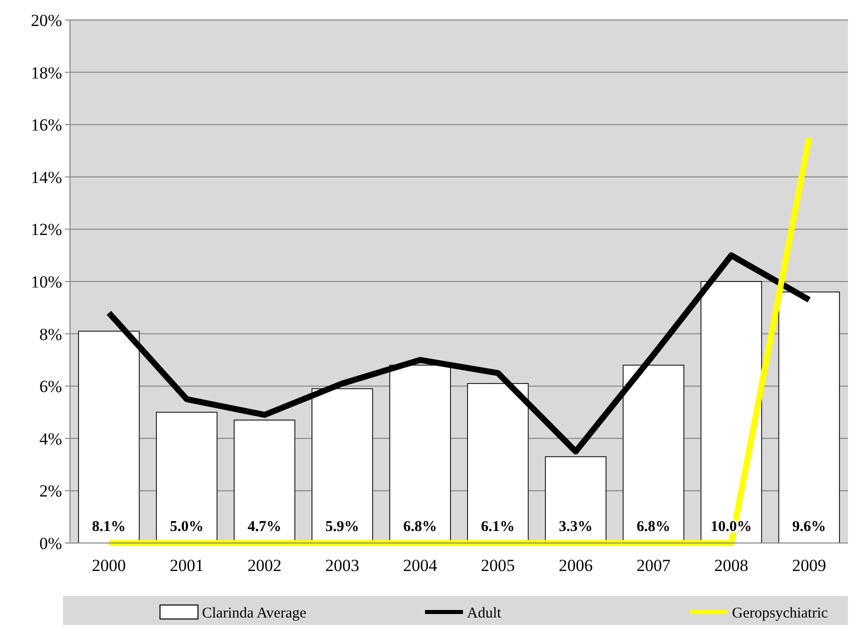 This screenshot has height=626, width=851. I want to click on data-label: 5.0%, so click(187, 527).